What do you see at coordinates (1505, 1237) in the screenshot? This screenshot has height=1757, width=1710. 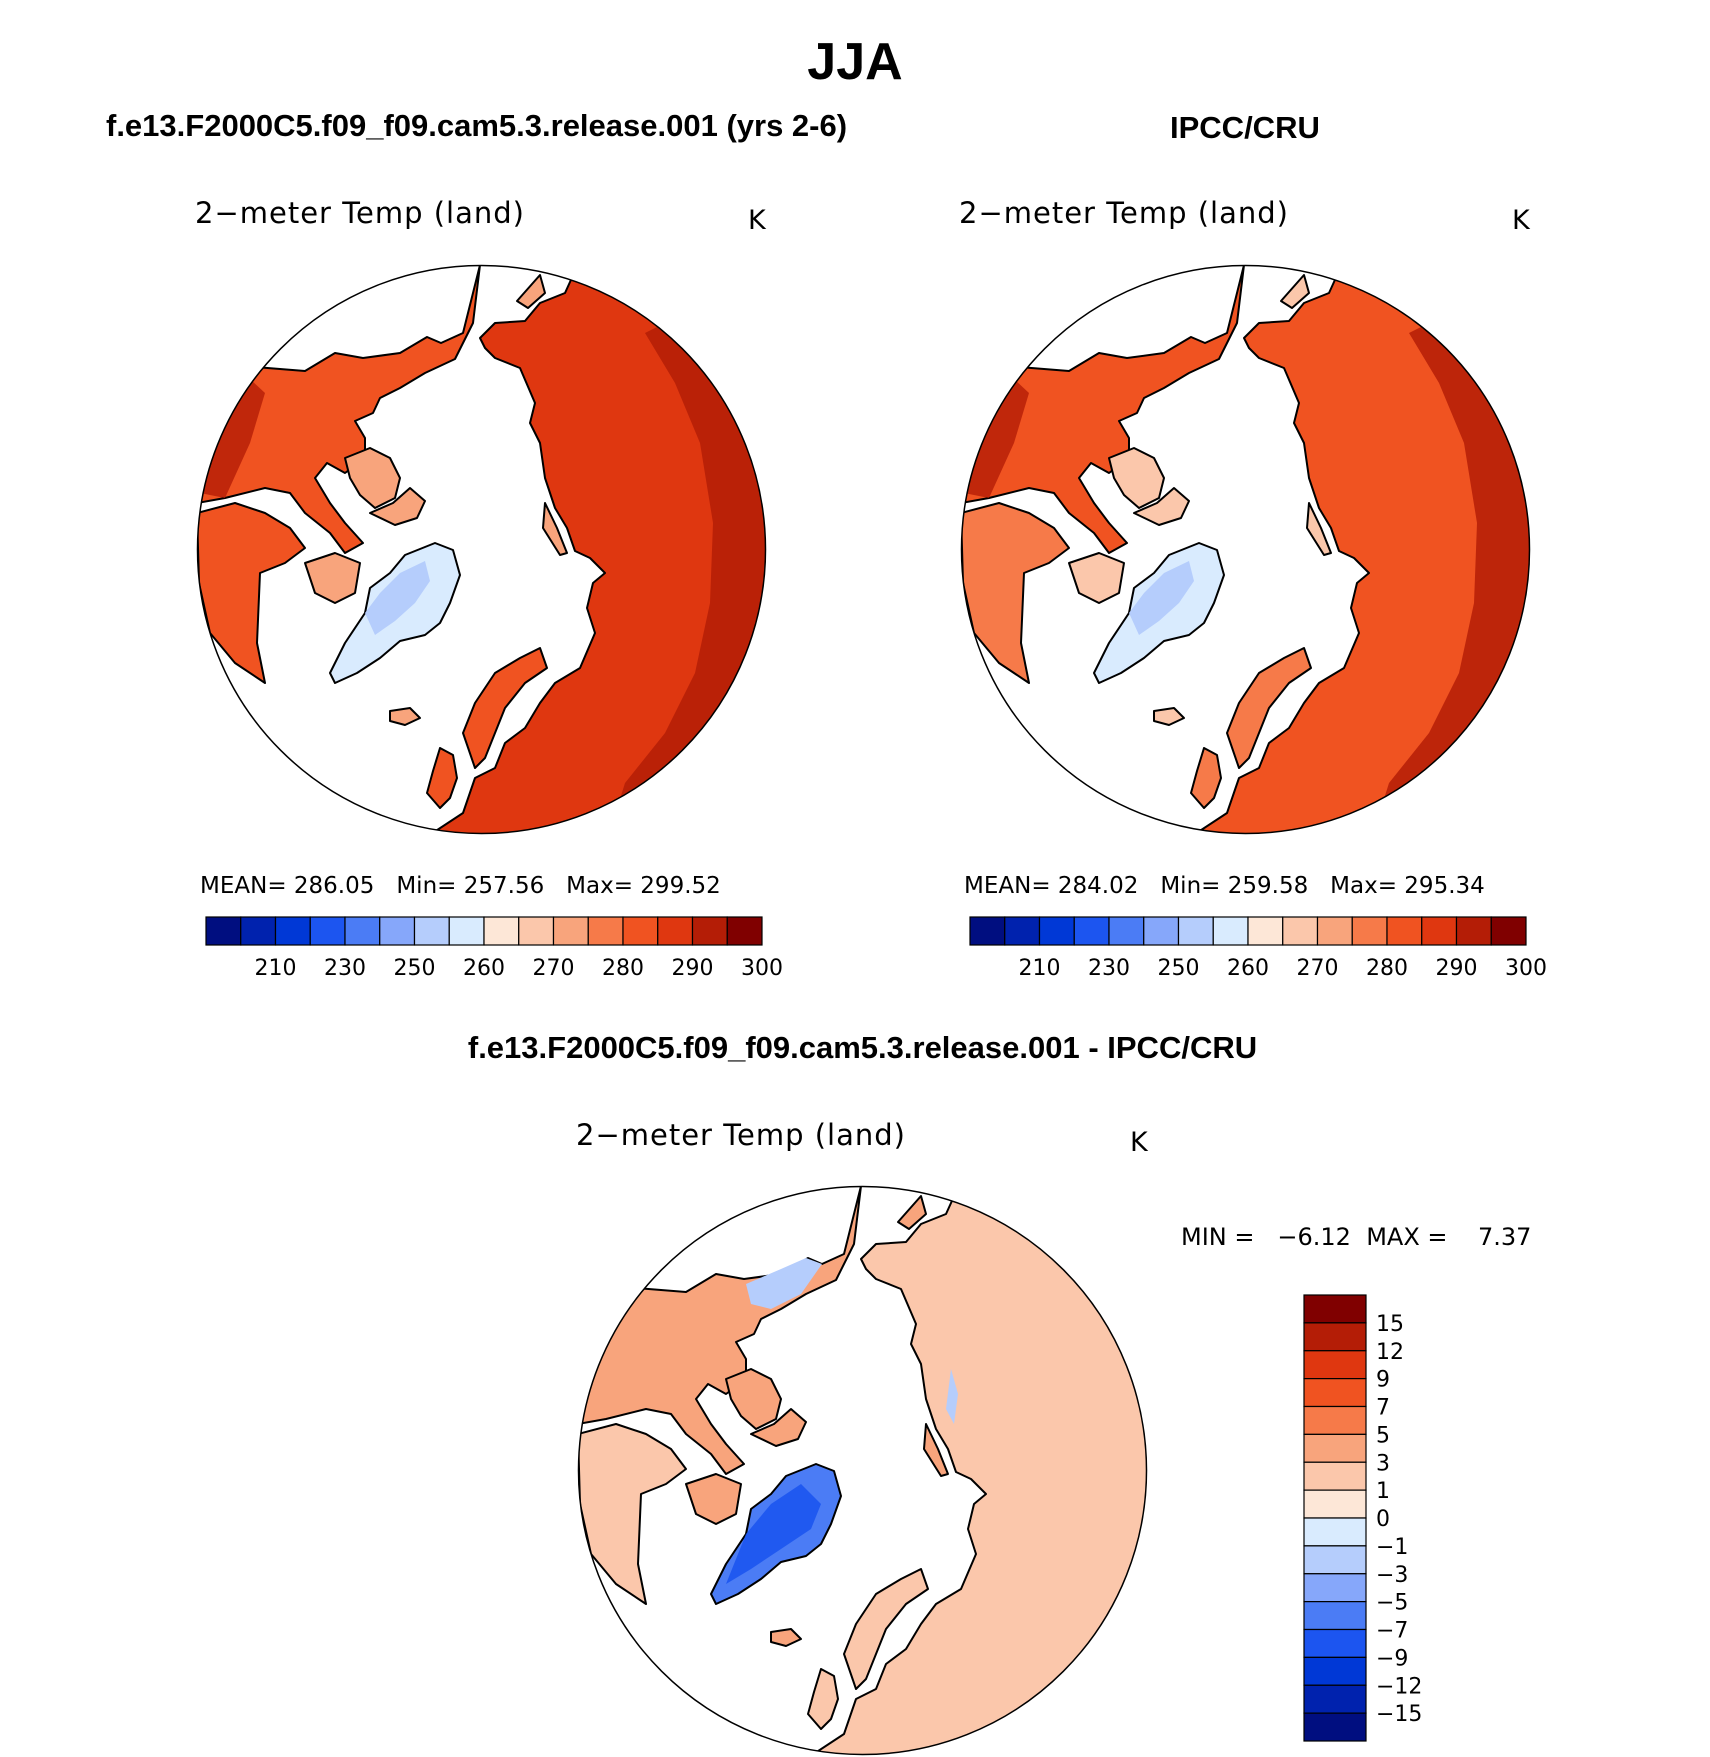 I see `max-value: 7.37` at bounding box center [1505, 1237].